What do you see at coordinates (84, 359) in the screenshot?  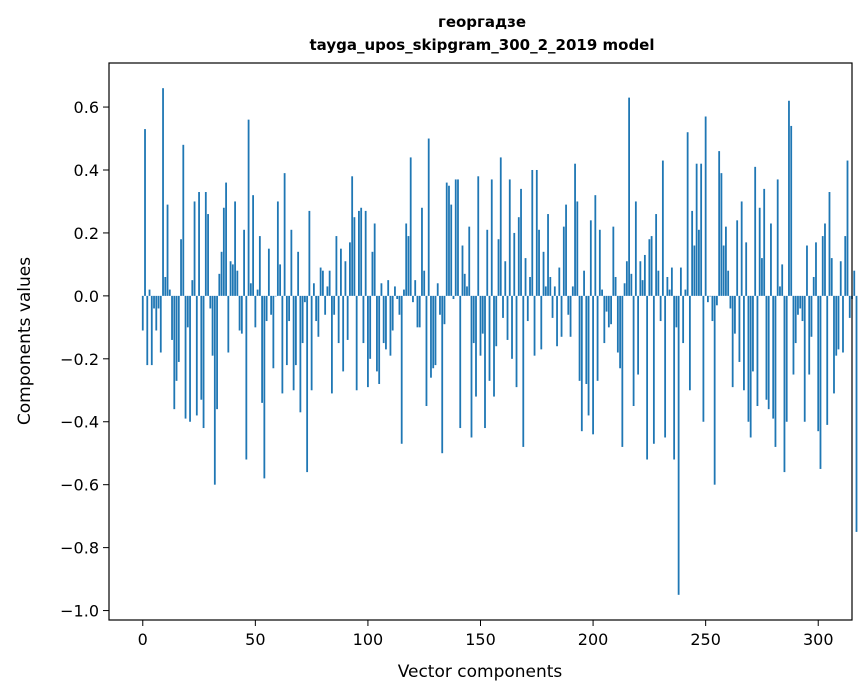 I see `y-axis-ticks: −1.0 −0.8 −0.6 −0.4 −0.2 0.0 0.2 0.4 0.6` at bounding box center [84, 359].